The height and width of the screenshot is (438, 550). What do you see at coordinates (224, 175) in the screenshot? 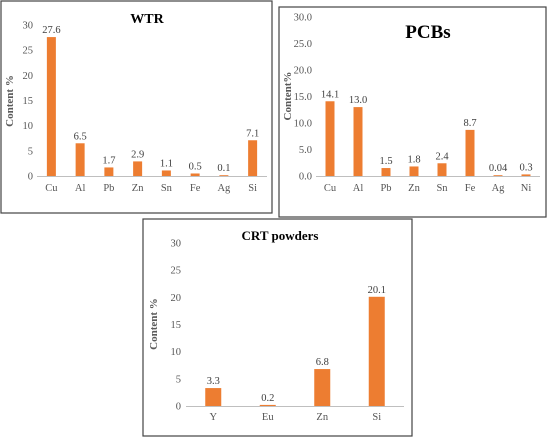
I see `wtr-bar-ag` at bounding box center [224, 175].